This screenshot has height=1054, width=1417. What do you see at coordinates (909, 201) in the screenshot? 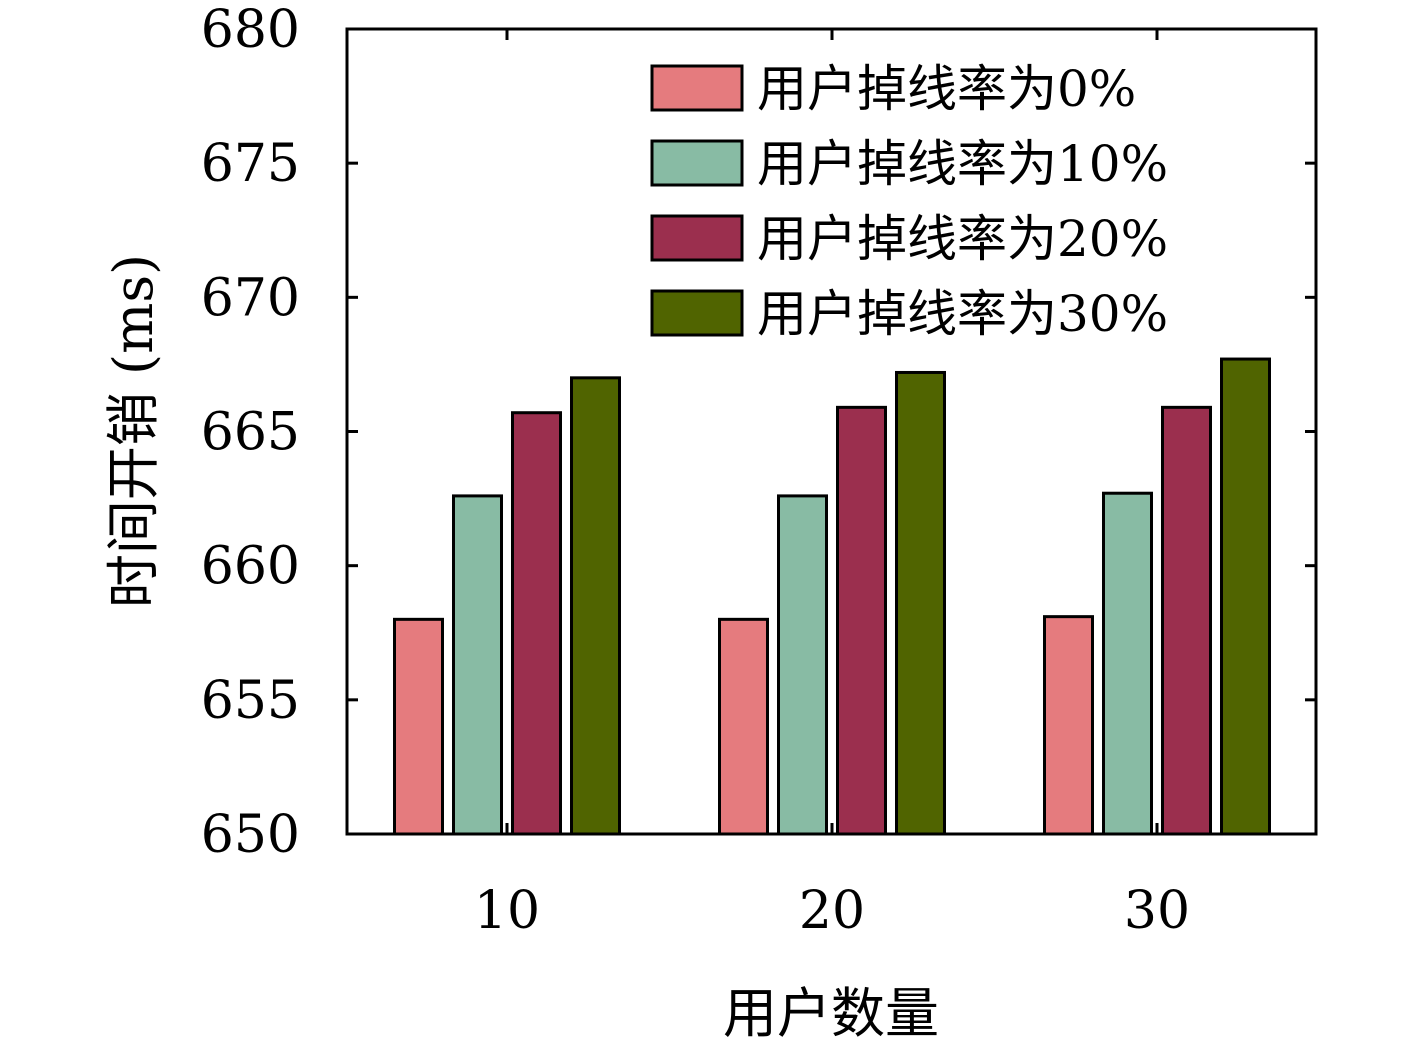
I see `legend: 用户掉线率为0% 用户掉线率为10% 用户掉线率为20% 用户掉线率为30%` at bounding box center [909, 201].